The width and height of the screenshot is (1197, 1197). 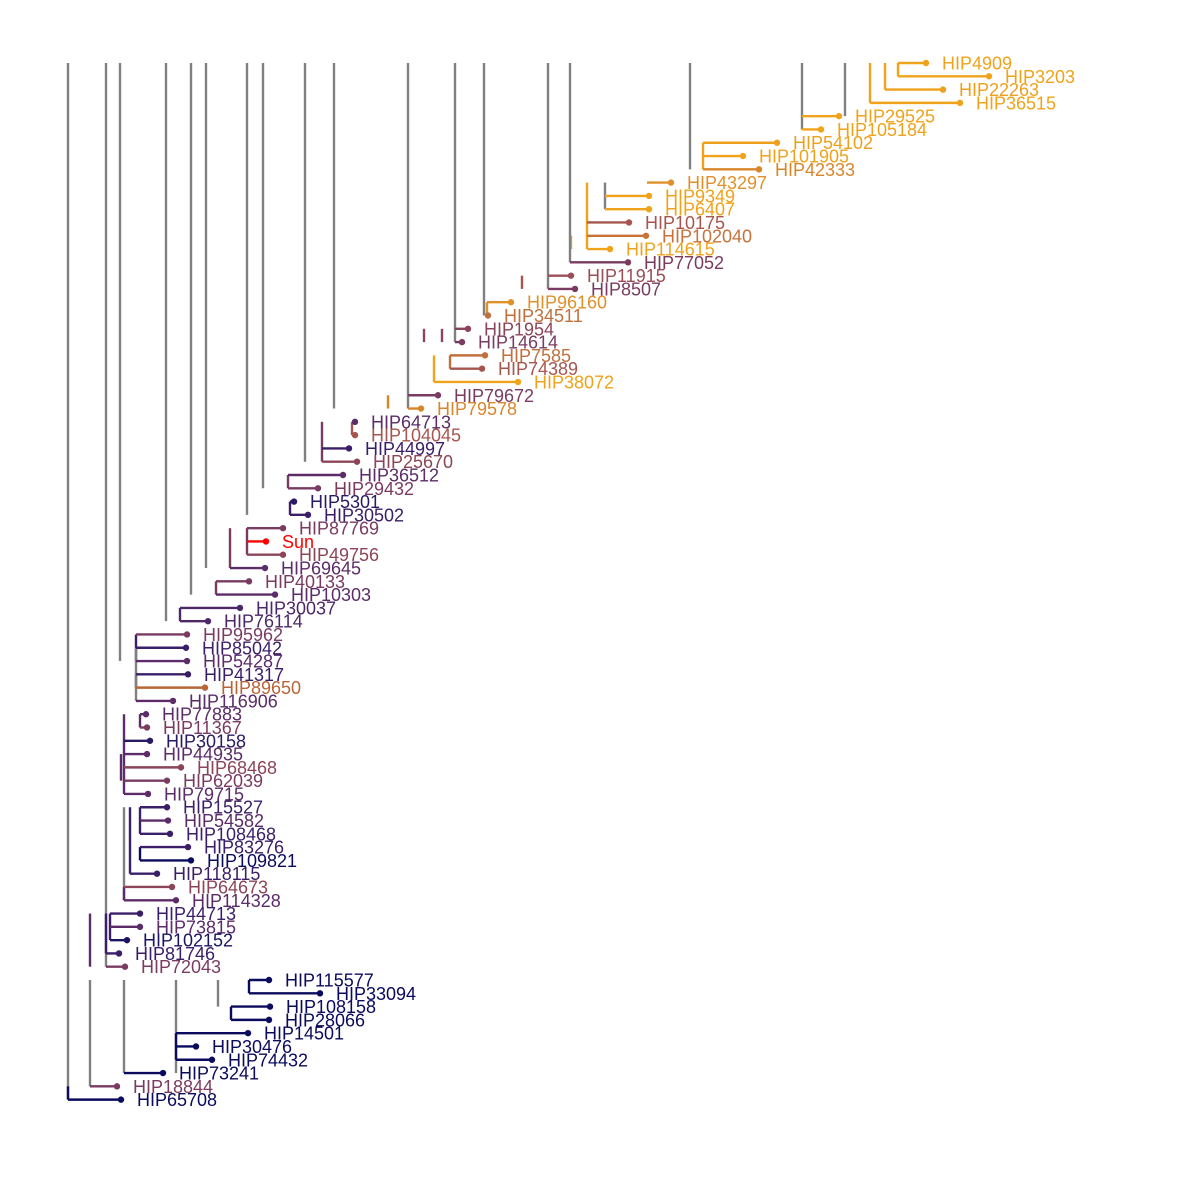 I want to click on leaf-label: HIP28066, so click(x=325, y=1020).